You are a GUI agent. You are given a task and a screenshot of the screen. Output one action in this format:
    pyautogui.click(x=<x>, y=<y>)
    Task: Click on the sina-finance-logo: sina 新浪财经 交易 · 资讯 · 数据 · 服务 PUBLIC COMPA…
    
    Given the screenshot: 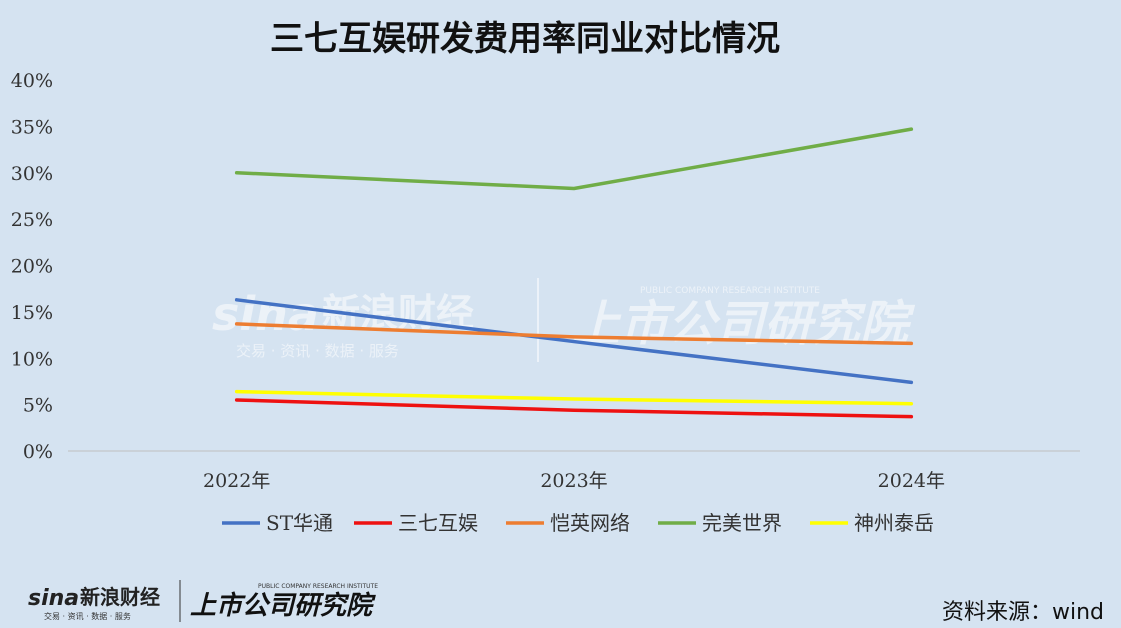 What is the action you would take?
    pyautogui.click(x=203, y=601)
    